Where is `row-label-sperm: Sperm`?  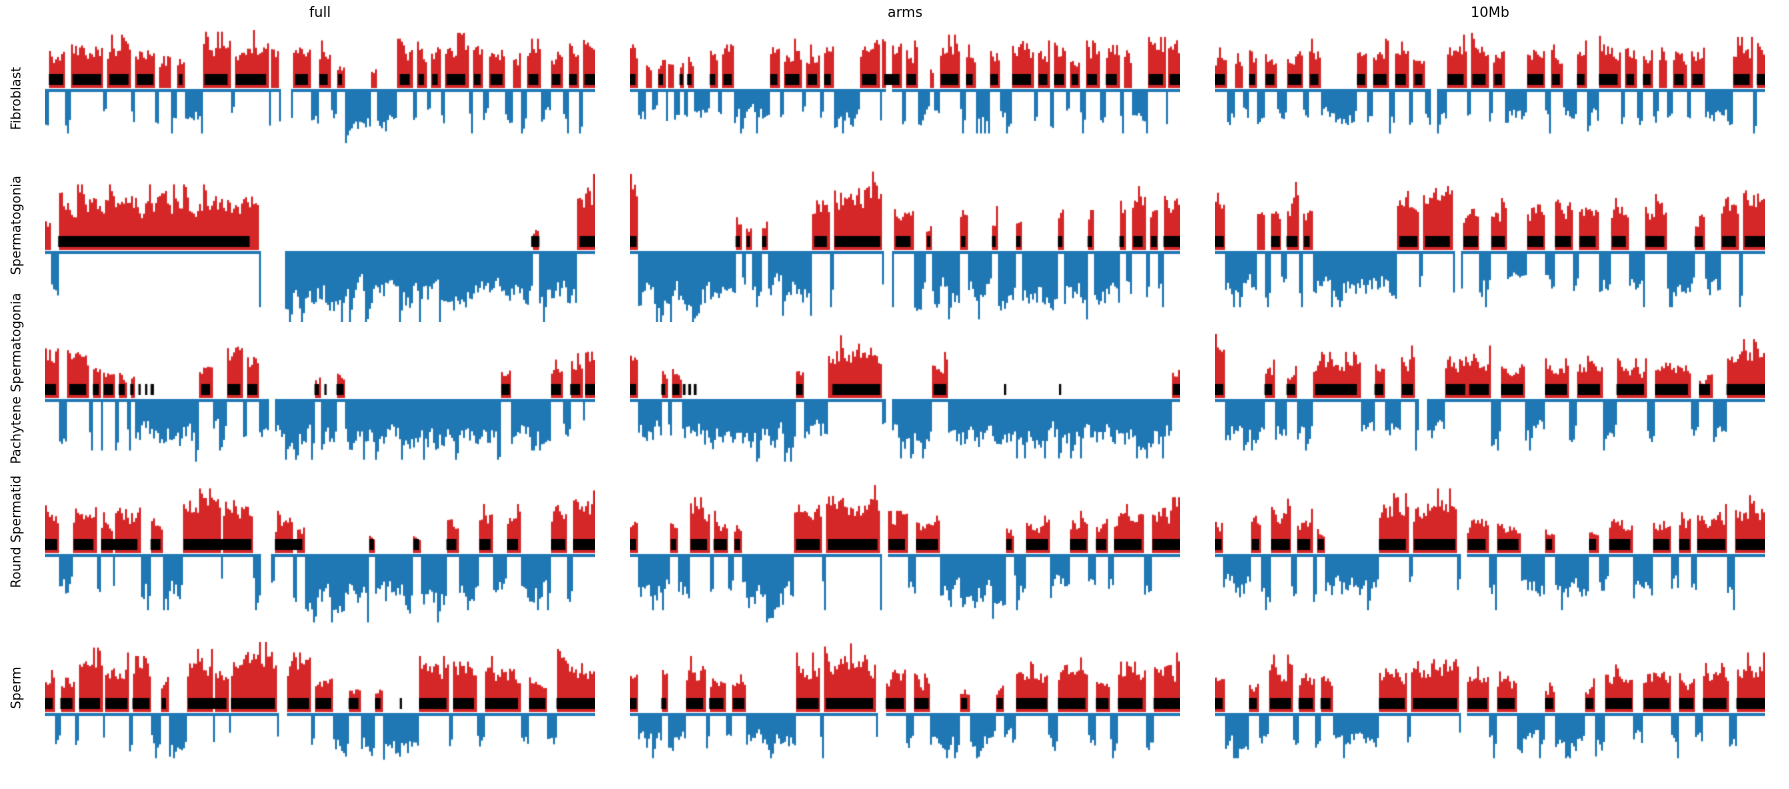 row-label-sperm: Sperm is located at coordinates (17, 688).